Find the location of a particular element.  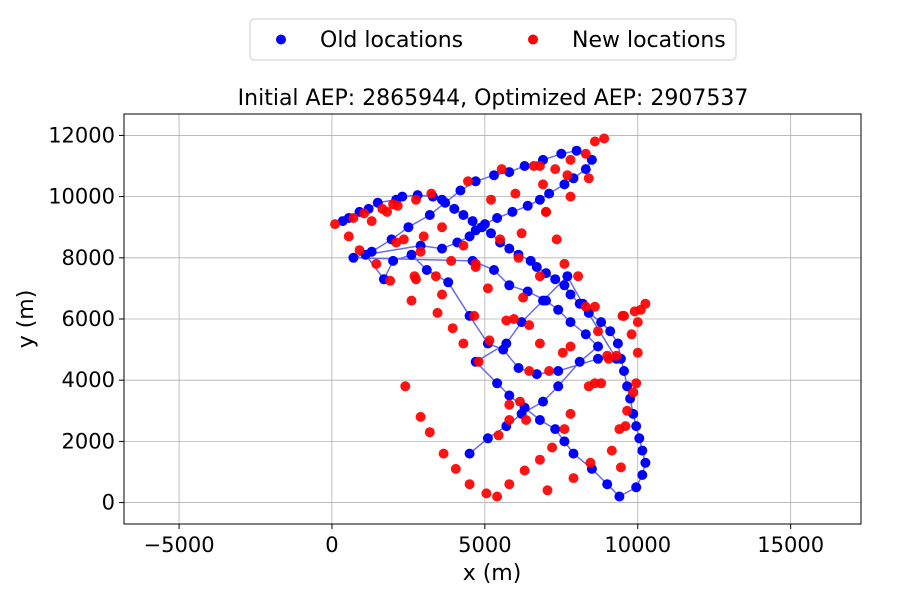

y-tick-label: 10000 is located at coordinates (81, 197).